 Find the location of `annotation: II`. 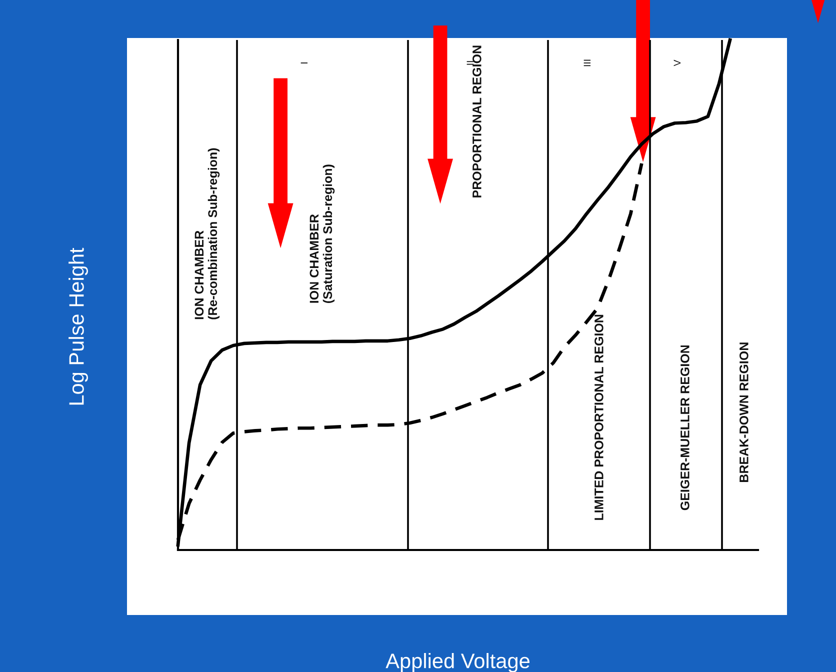

annotation: II is located at coordinates (470, 63).